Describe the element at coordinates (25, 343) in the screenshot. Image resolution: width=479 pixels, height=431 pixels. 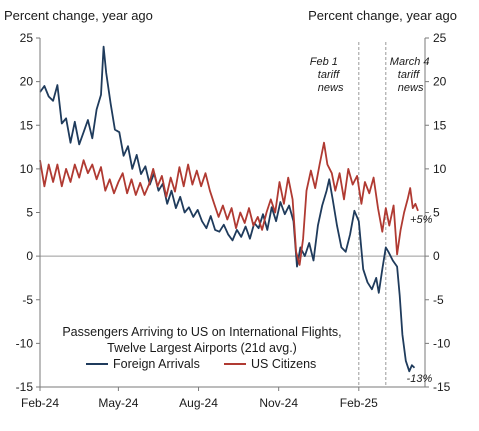
I see `left-tick-label: -10` at that location.